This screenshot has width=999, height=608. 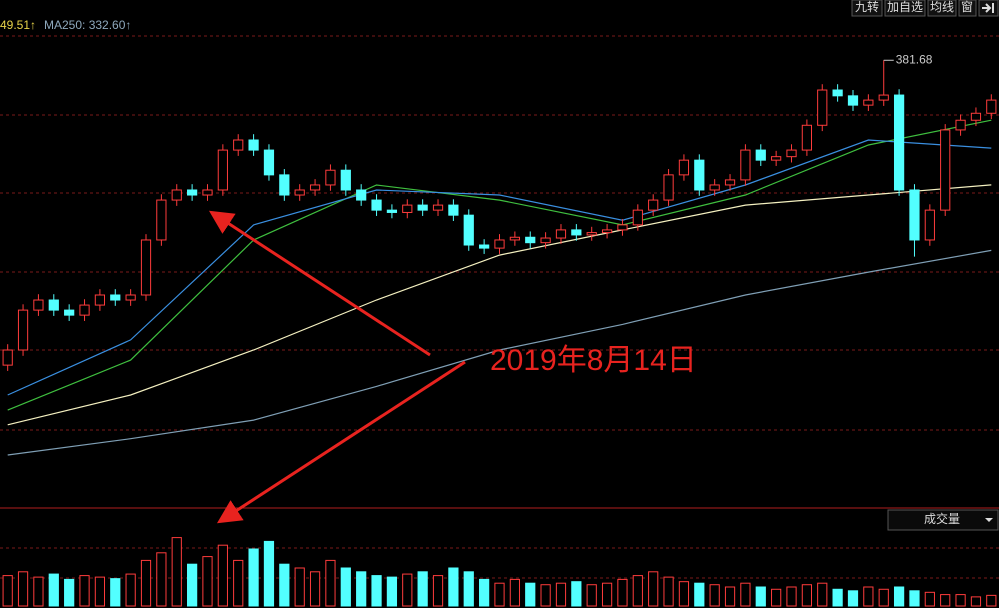 What do you see at coordinates (593, 360) in the screenshot?
I see `annotation-text: 2019年8月14日` at bounding box center [593, 360].